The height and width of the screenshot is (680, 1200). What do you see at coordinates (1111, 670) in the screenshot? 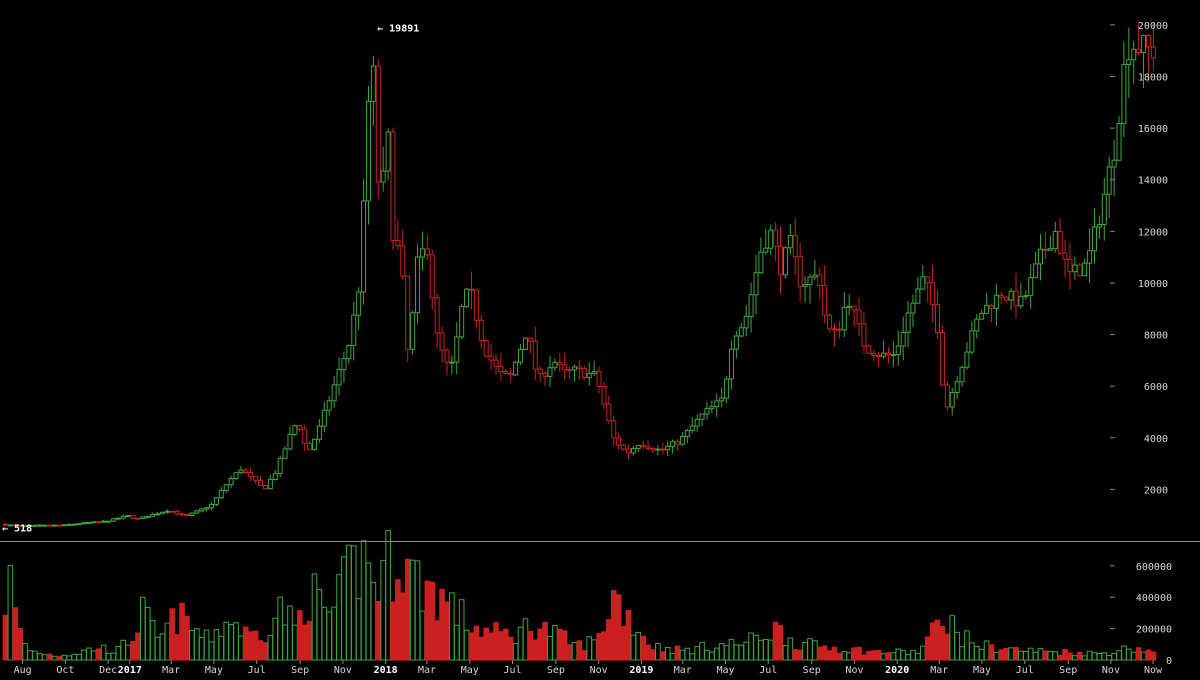
I see `time-tick-label: Nov` at bounding box center [1111, 670].